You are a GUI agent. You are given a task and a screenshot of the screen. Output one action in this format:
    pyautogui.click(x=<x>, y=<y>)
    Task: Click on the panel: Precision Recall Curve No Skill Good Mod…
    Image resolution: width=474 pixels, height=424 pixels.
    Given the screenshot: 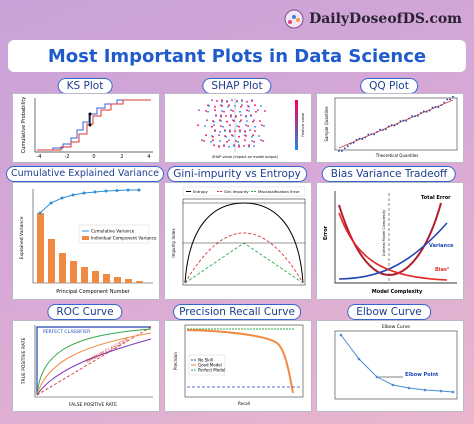 What is the action you would take?
    pyautogui.click(x=237, y=361)
    